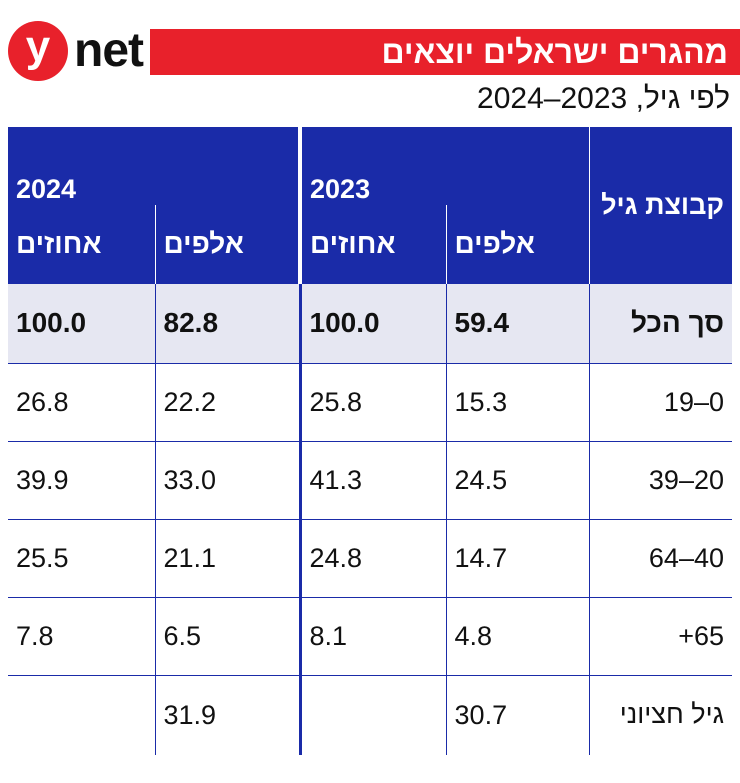 The image size is (740, 783). Describe the element at coordinates (82, 636) in the screenshot. I see `percent-2024: 7.8` at that location.